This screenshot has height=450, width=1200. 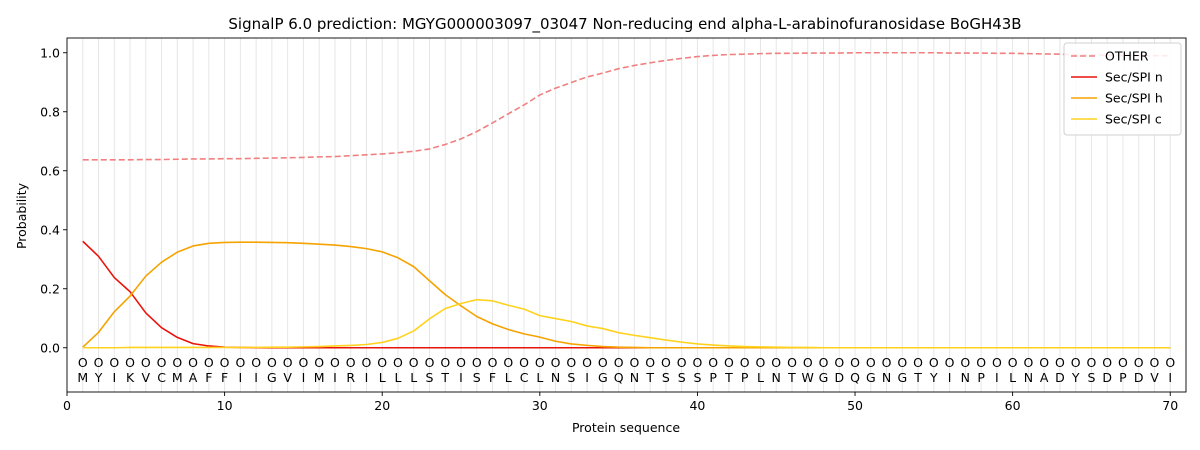 I want to click on legend-label: Sec/SPI n, so click(x=1134, y=77).